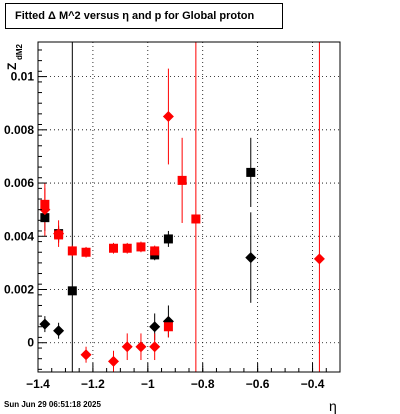 Image resolution: width=400 pixels, height=414 pixels. I want to click on y-tick-label: 0.004, so click(19, 236).